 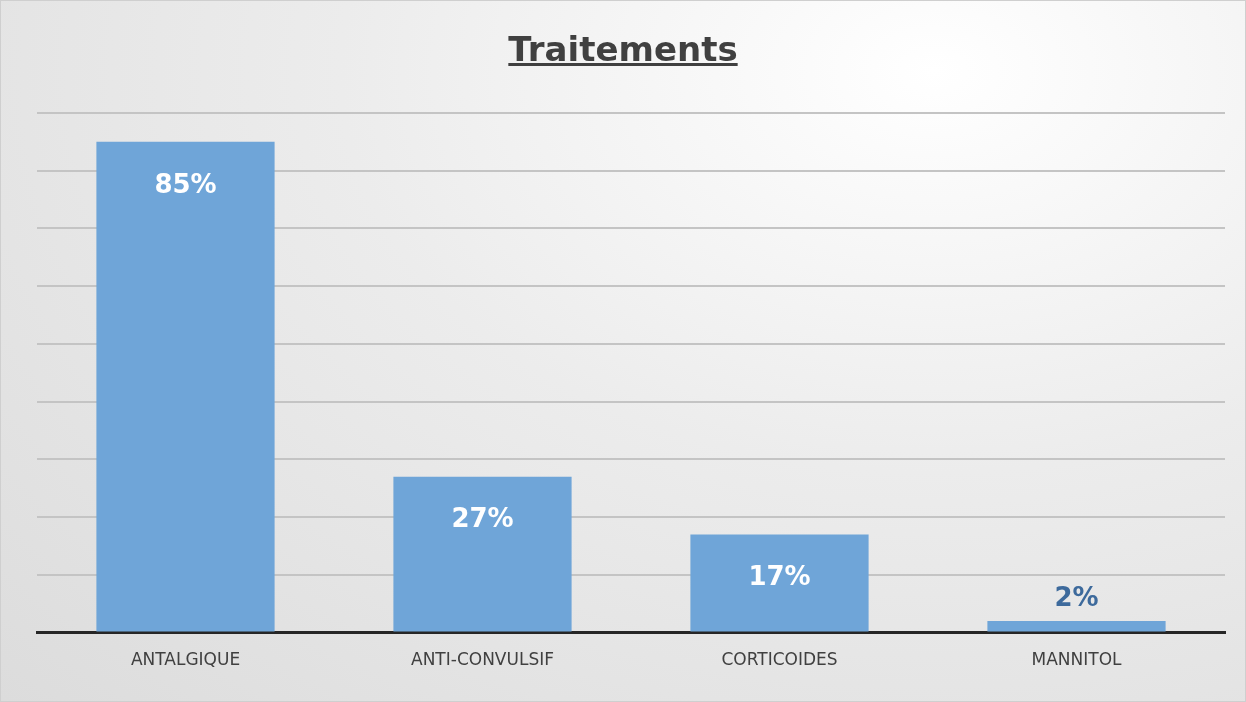 What do you see at coordinates (185, 183) in the screenshot?
I see `data-label: 85%` at bounding box center [185, 183].